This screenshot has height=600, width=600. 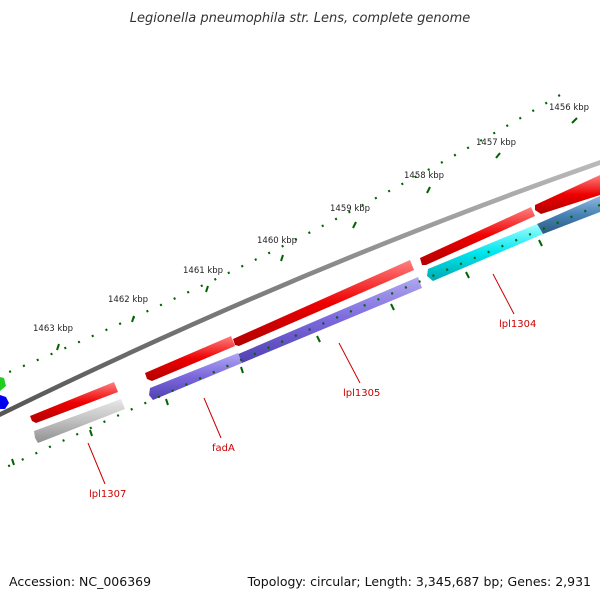 I want to click on edge-feature-green, so click(x=3, y=384).